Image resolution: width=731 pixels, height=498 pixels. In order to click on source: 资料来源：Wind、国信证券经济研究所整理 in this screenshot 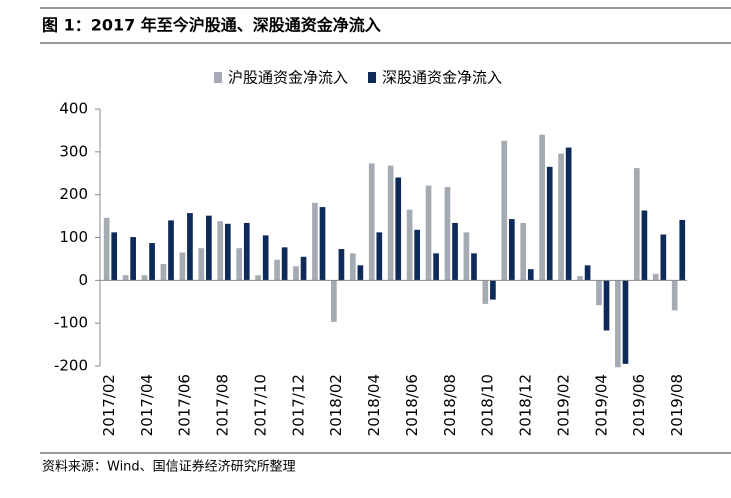, I will do `click(169, 467)`.